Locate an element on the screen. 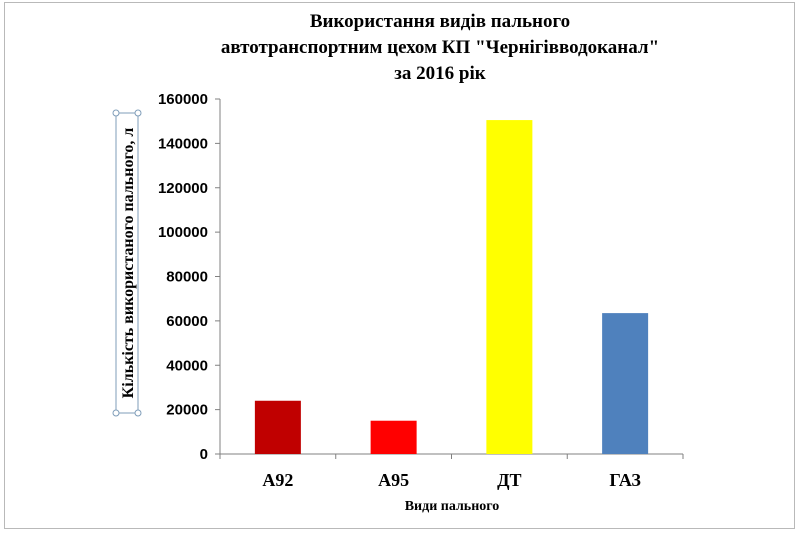  resize-handle-top-right is located at coordinates (138, 113).